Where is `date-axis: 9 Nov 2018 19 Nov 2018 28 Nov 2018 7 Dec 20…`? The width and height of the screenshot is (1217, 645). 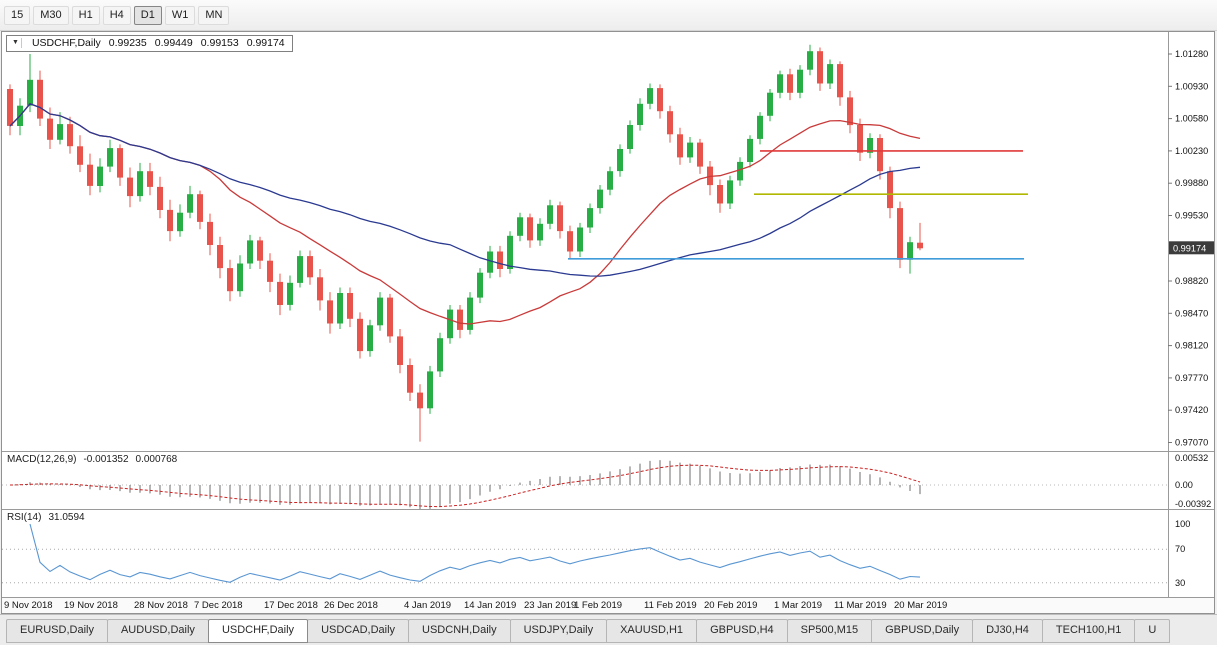 date-axis: 9 Nov 2018 19 Nov 2018 28 Nov 2018 7 Dec 20… is located at coordinates (608, 605).